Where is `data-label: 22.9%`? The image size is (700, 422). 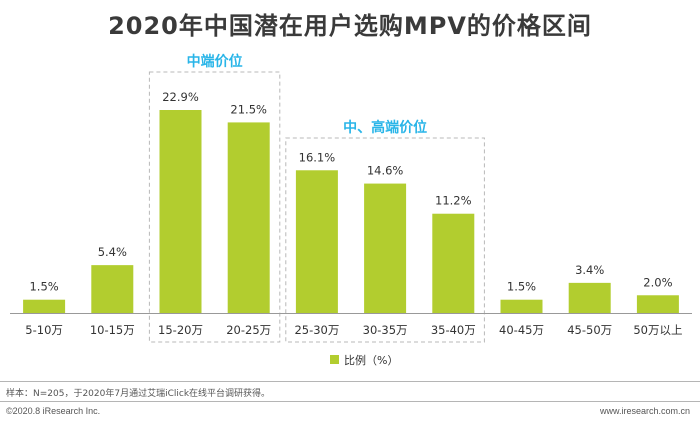
data-label: 22.9% is located at coordinates (180, 97).